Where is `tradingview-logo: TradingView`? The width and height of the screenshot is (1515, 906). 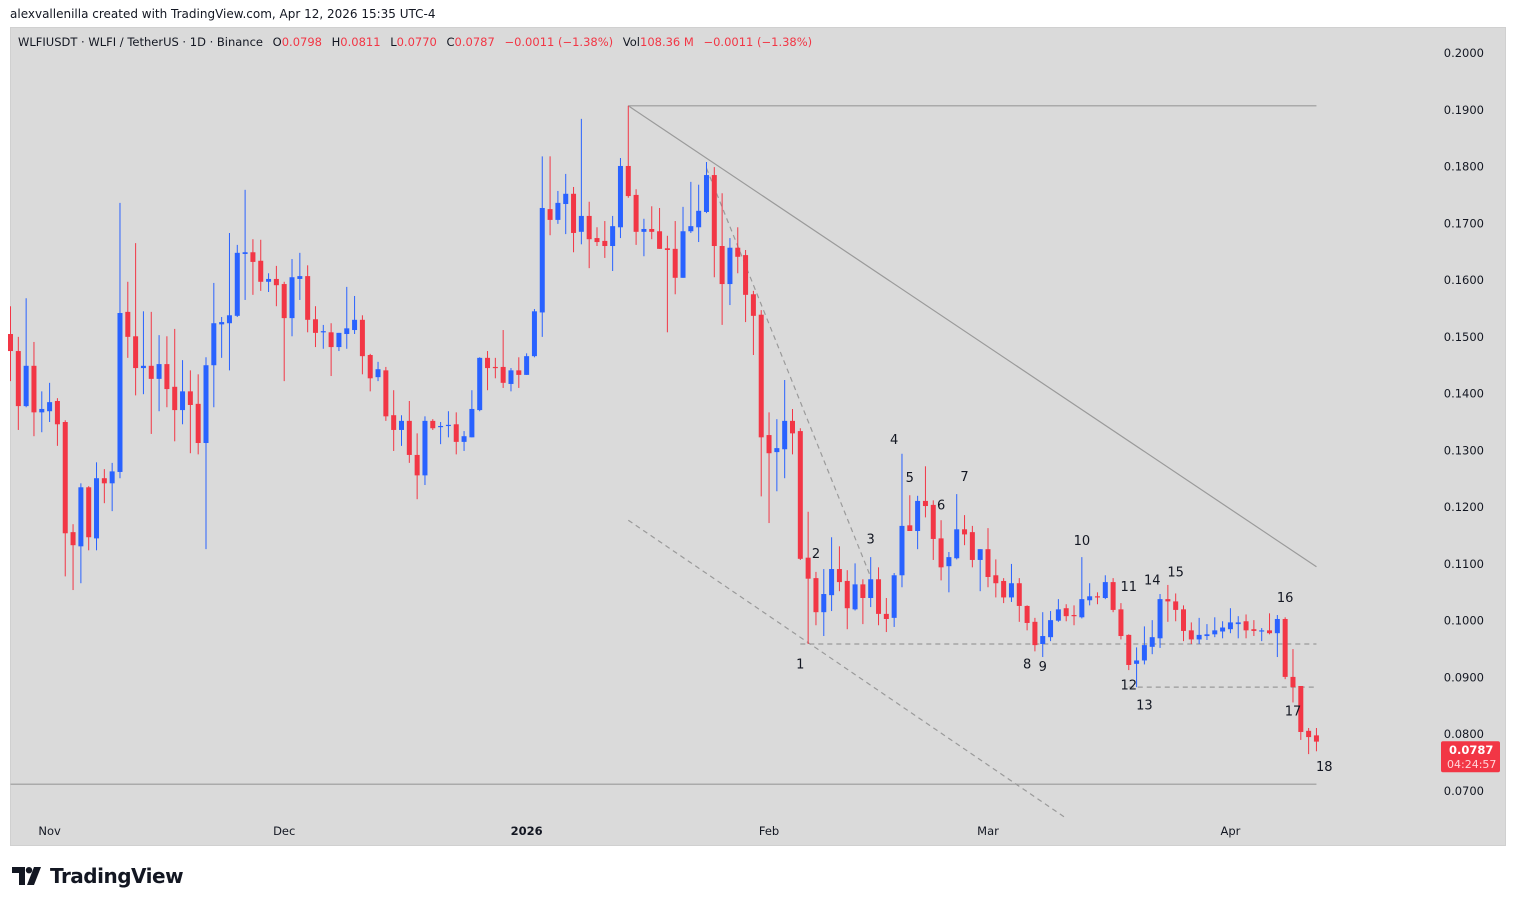
tradingview-logo: TradingView is located at coordinates (98, 876).